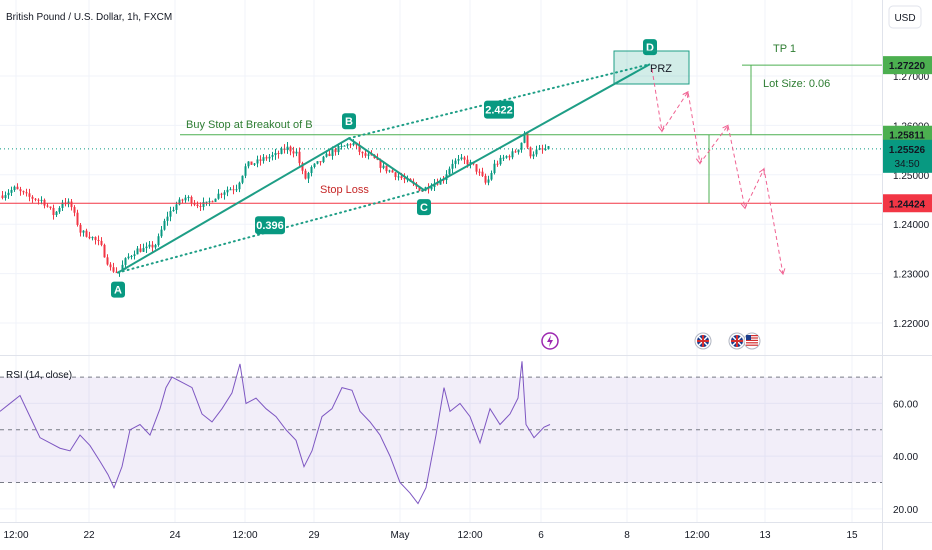  I want to click on price-axis-label: 1.25000, so click(911, 176).